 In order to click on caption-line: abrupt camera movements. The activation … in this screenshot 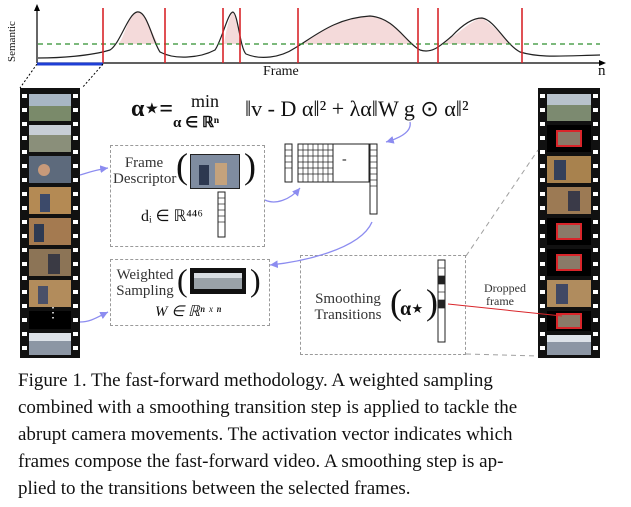, I will do `click(265, 434)`.